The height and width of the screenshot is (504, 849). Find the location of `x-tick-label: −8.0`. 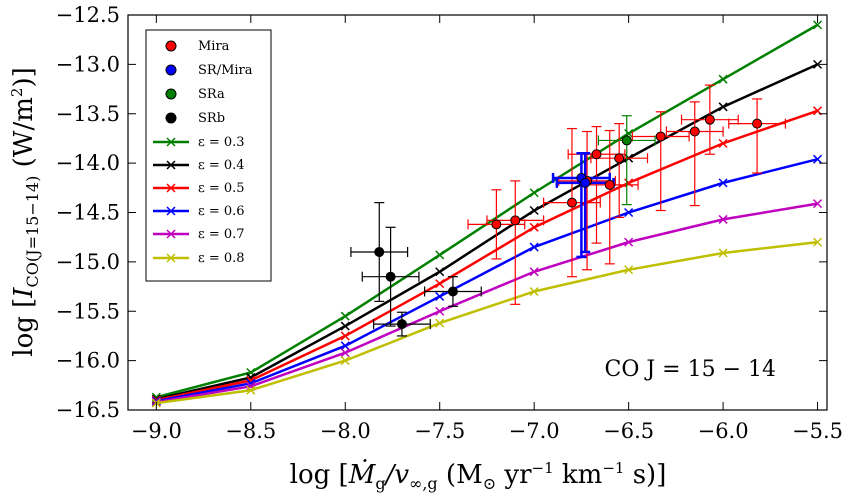

x-tick-label: −8.0 is located at coordinates (345, 431).